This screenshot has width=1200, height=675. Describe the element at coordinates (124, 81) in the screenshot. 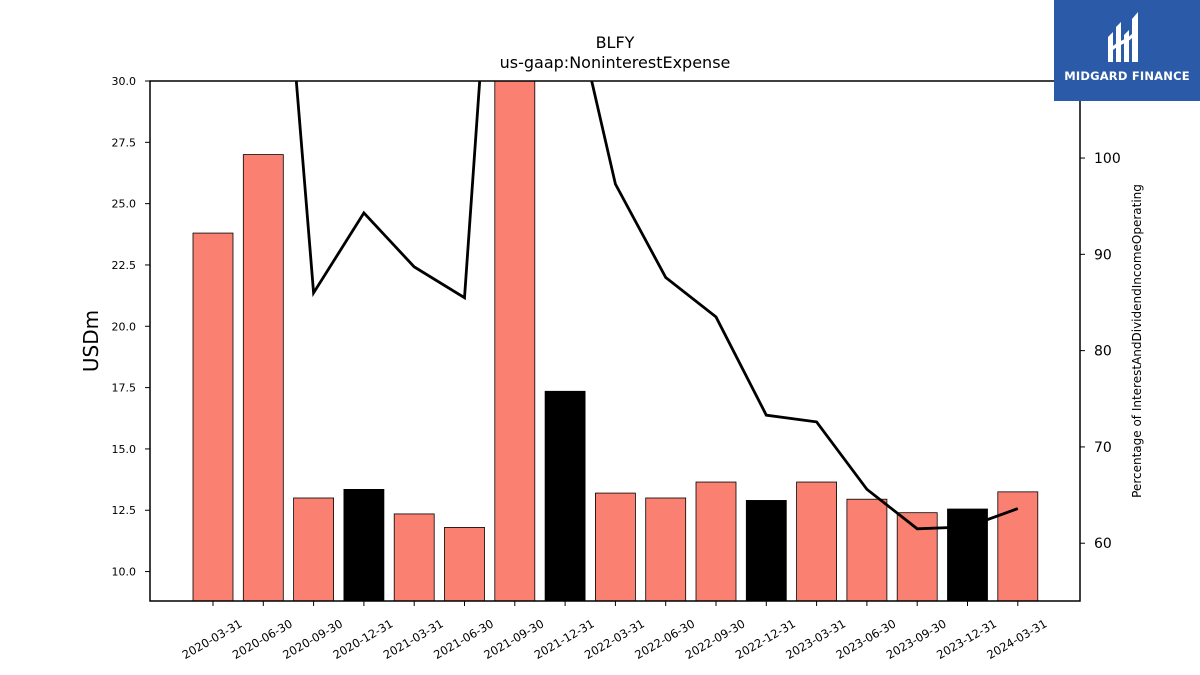

I see `y-tick-label: 30.0` at that location.